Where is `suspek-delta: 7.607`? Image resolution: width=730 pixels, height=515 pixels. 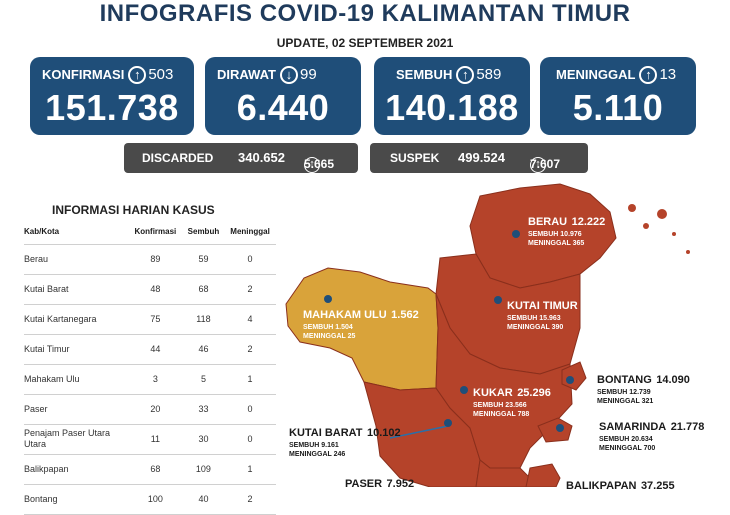
suspek-delta: 7.607 is located at coordinates (545, 164).